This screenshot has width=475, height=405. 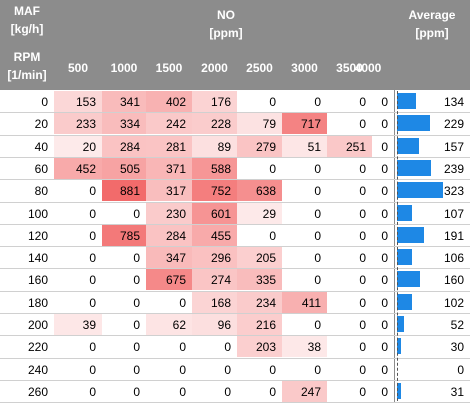 I want to click on average-value: 134, so click(x=453, y=102).